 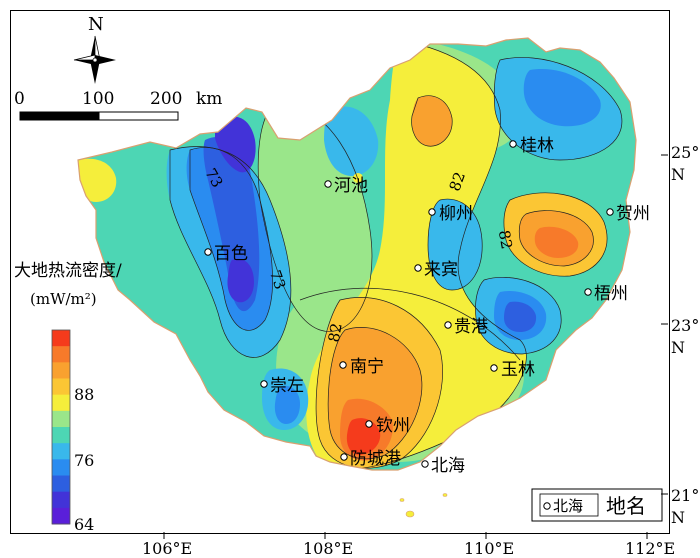 I want to click on legend-tick: 64, so click(x=84, y=524).